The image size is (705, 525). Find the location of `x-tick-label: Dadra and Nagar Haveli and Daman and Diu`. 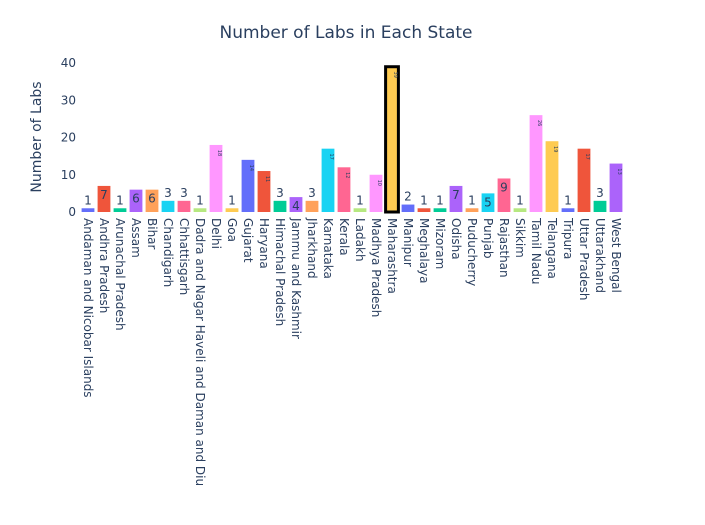

x-tick-label: Dadra and Nagar Haveli and Daman and Diu is located at coordinates (200, 352).